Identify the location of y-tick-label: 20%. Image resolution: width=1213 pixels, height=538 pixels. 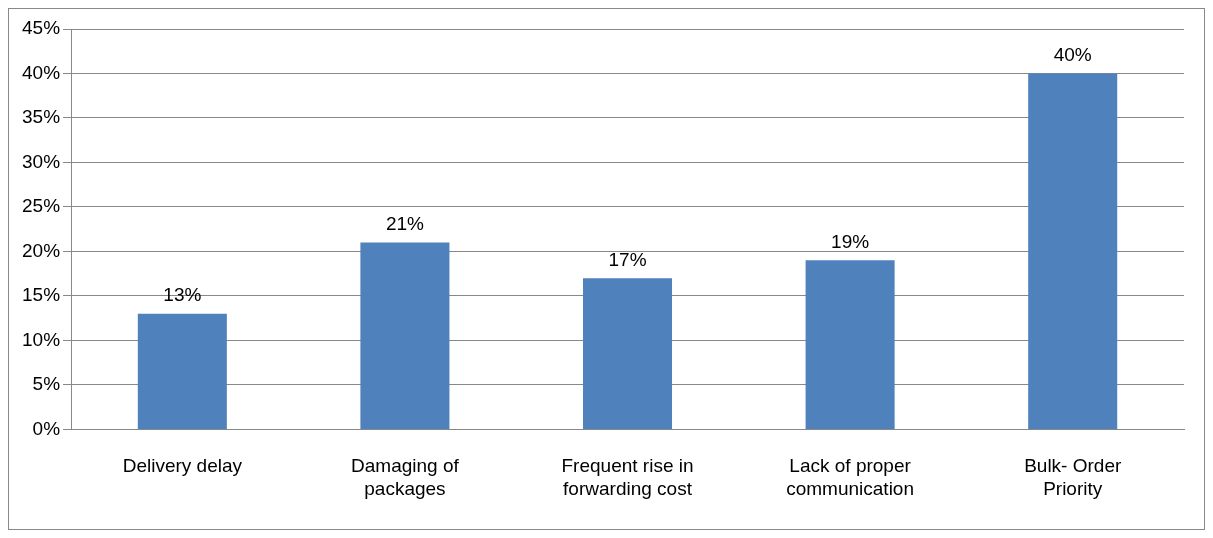
(41, 250).